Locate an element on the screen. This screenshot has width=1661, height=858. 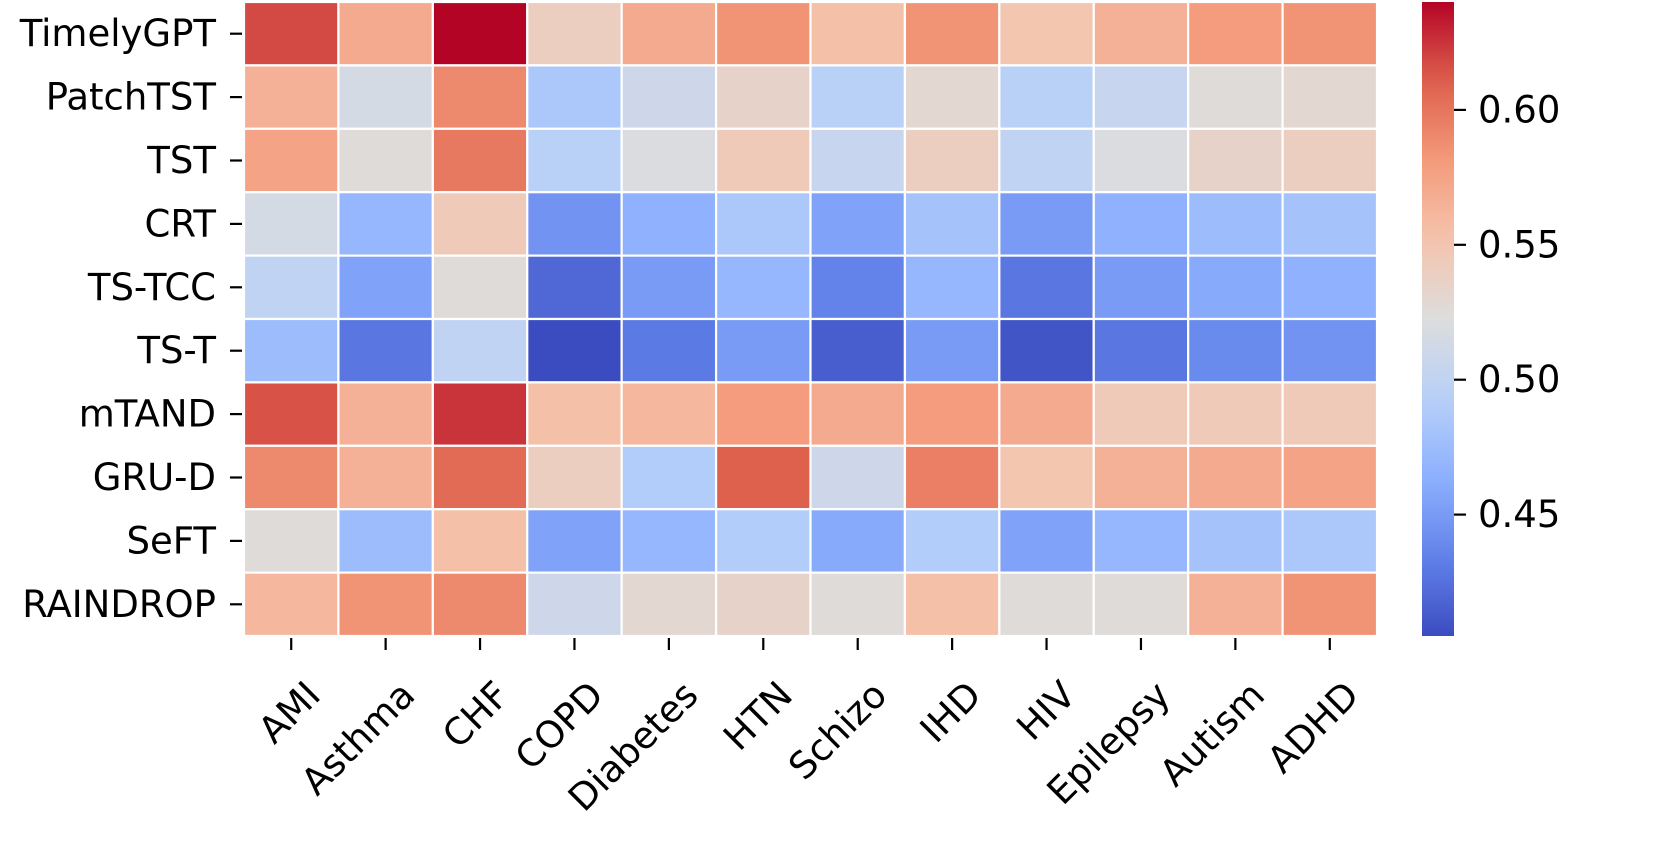
heatmap-cell-raindrop-adhd is located at coordinates (1330, 604).